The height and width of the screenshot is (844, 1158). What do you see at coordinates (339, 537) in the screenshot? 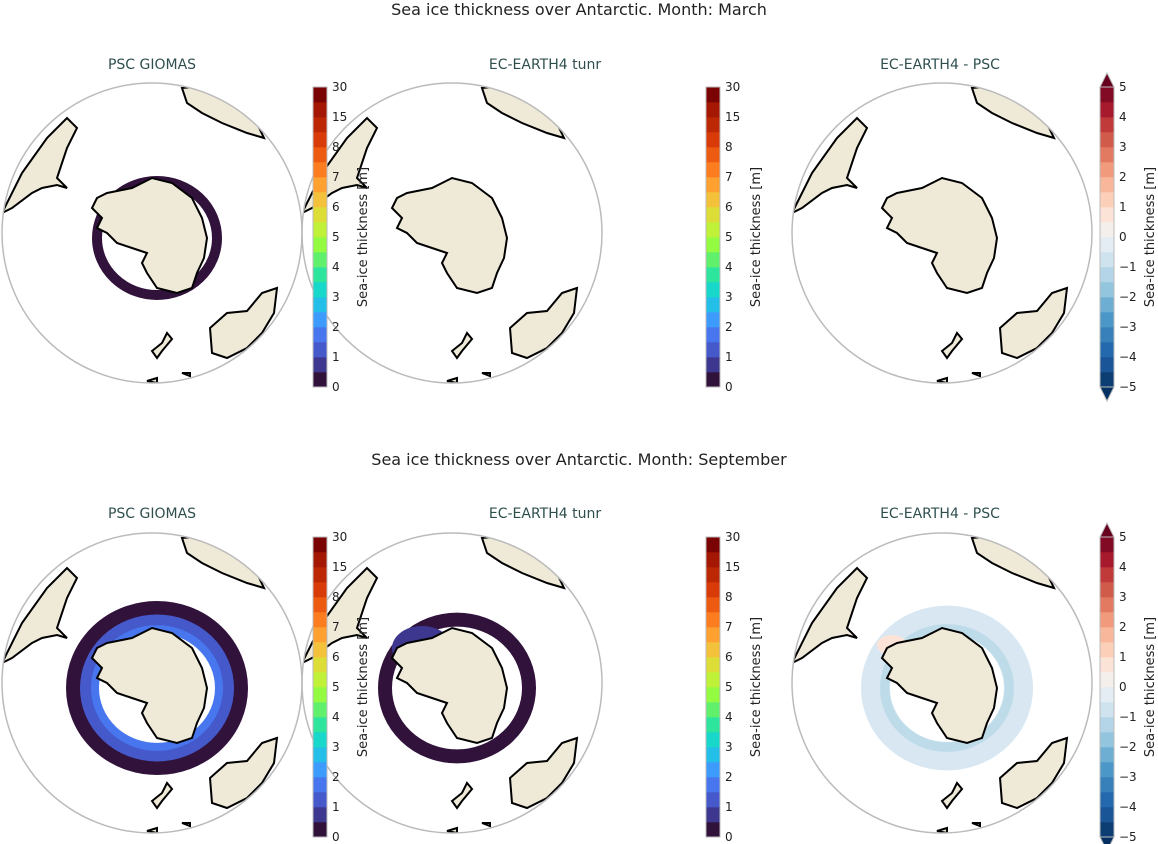
I see `colorbar-tick-label: 30` at bounding box center [339, 537].